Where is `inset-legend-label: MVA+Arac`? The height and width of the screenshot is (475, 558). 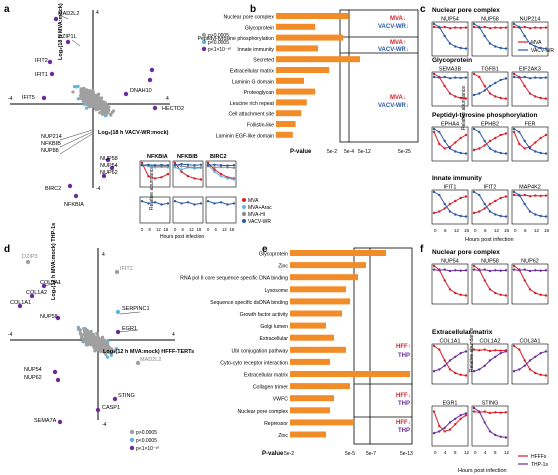
inset-legend-label: MVA+Arac is located at coordinates (260, 208).